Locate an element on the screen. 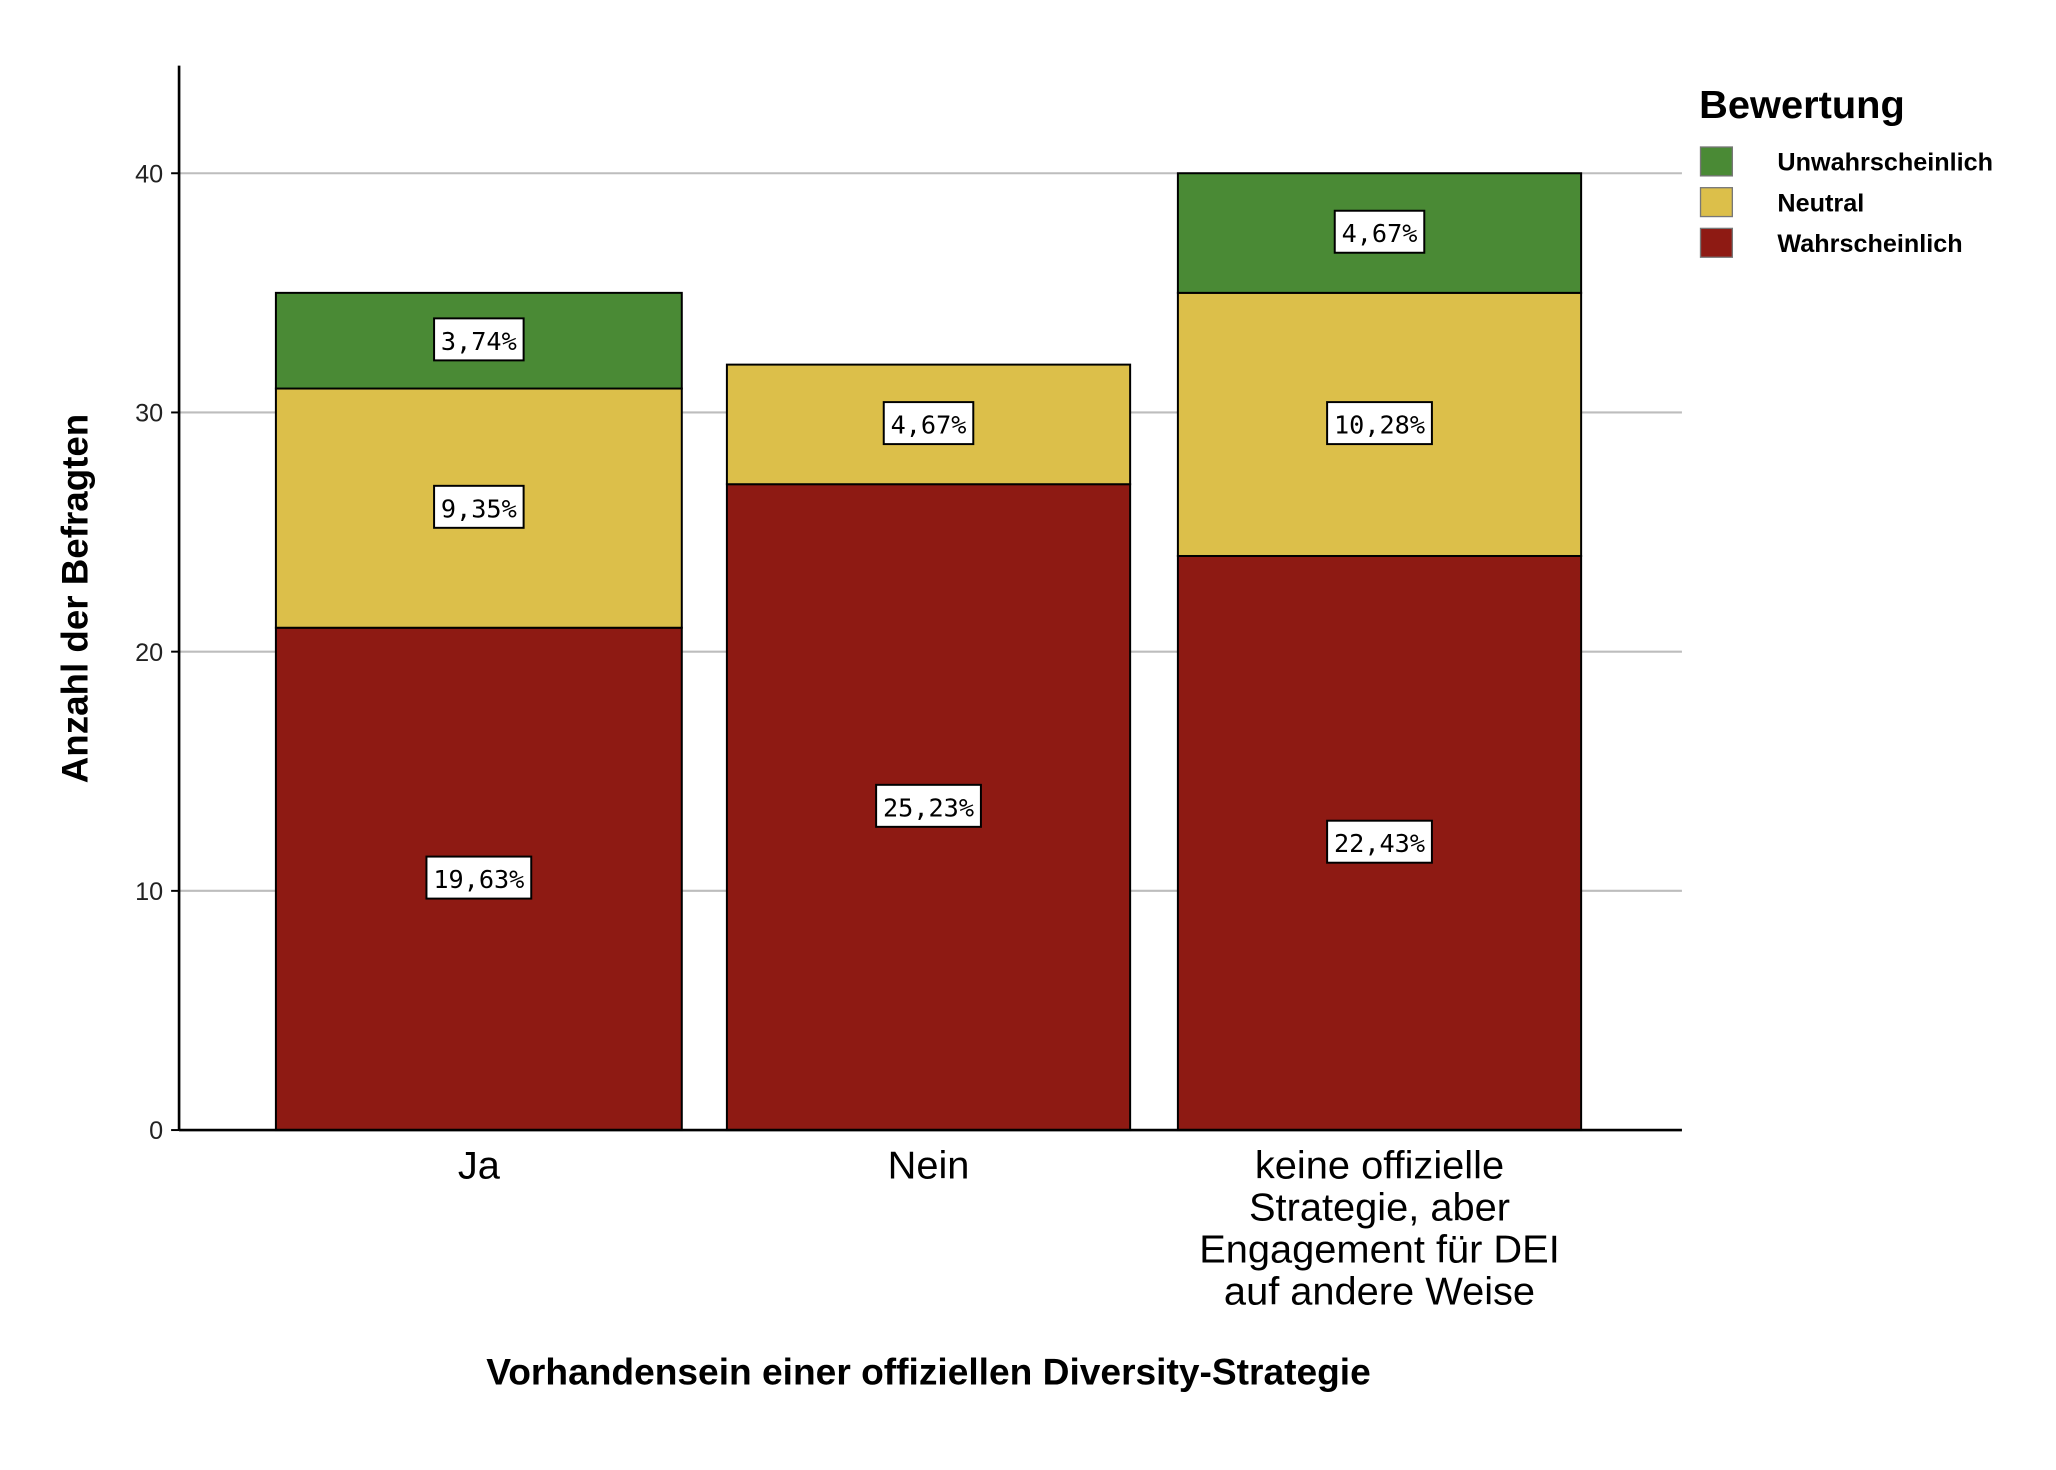 This screenshot has width=2056, height=1470. y-tick-label: 40 is located at coordinates (149, 175).